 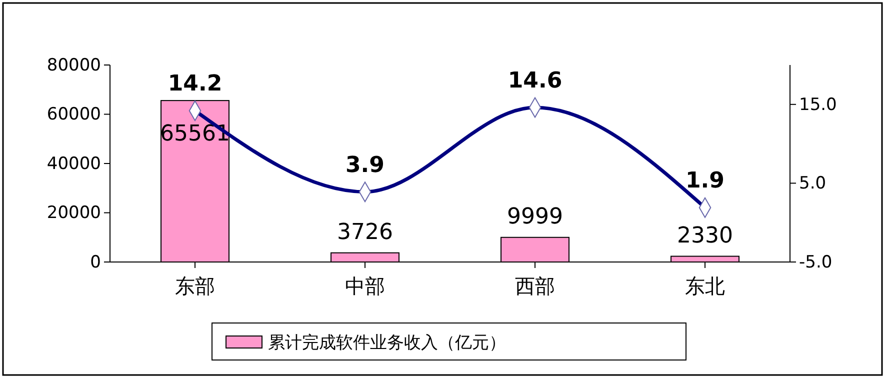 What do you see at coordinates (73, 65) in the screenshot?
I see `y-tick-label: 80000` at bounding box center [73, 65].